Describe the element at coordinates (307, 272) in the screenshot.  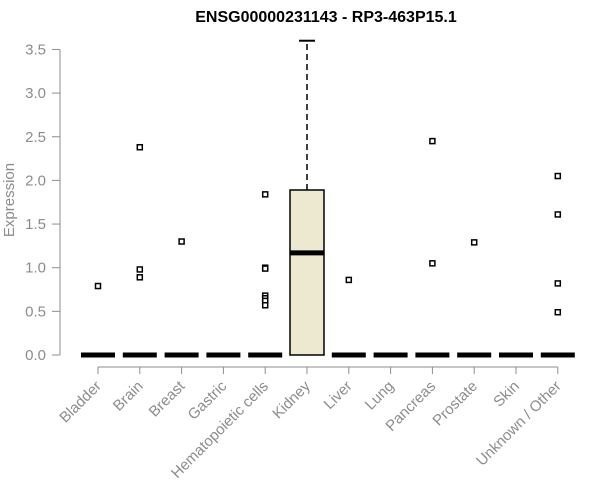
I see `box` at that location.